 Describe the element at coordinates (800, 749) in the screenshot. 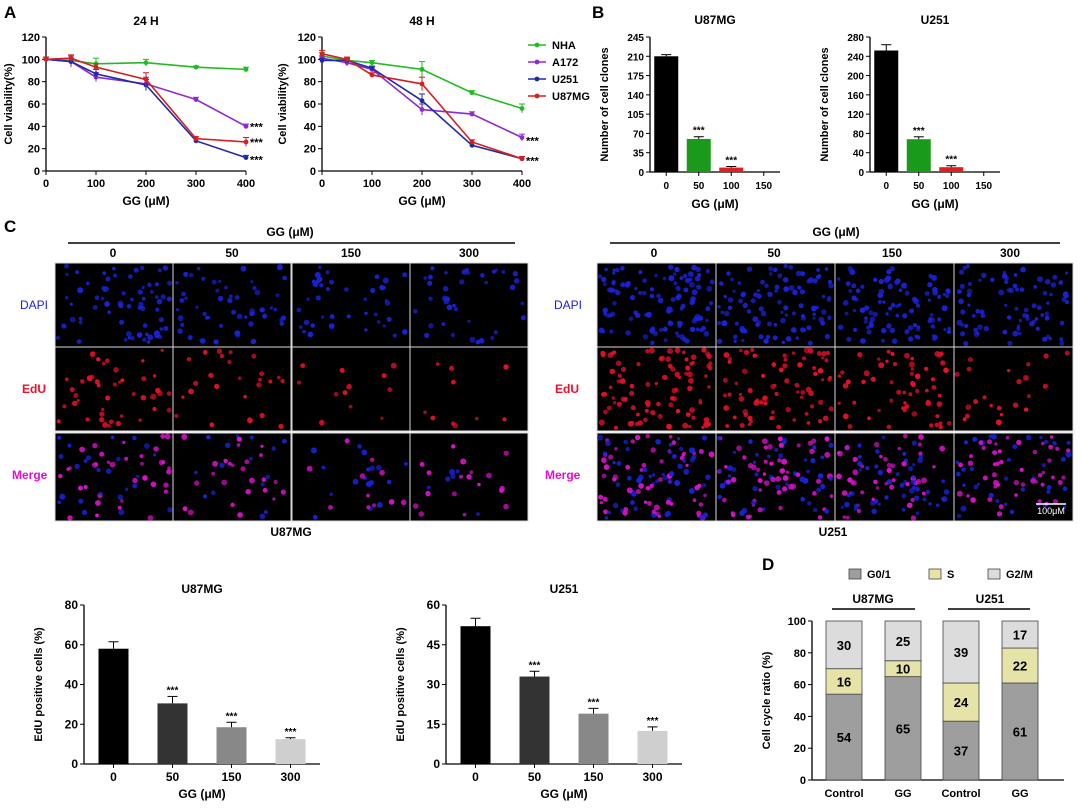

I see `chart-d-ytick-label-1: 20` at that location.